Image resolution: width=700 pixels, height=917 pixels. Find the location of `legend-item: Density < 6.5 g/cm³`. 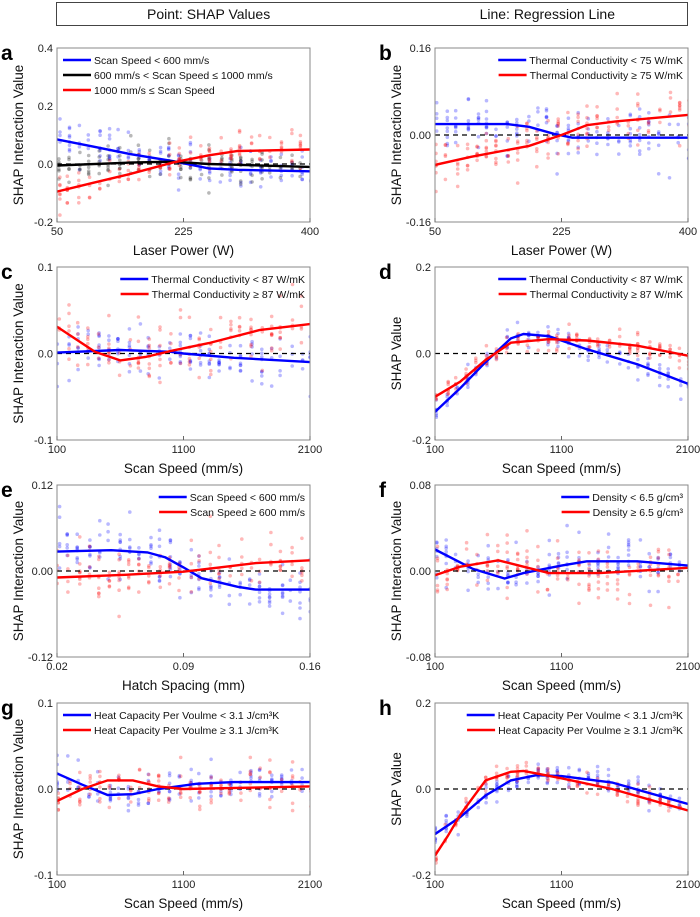

legend-item: Density < 6.5 g/cm³ is located at coordinates (622, 498).